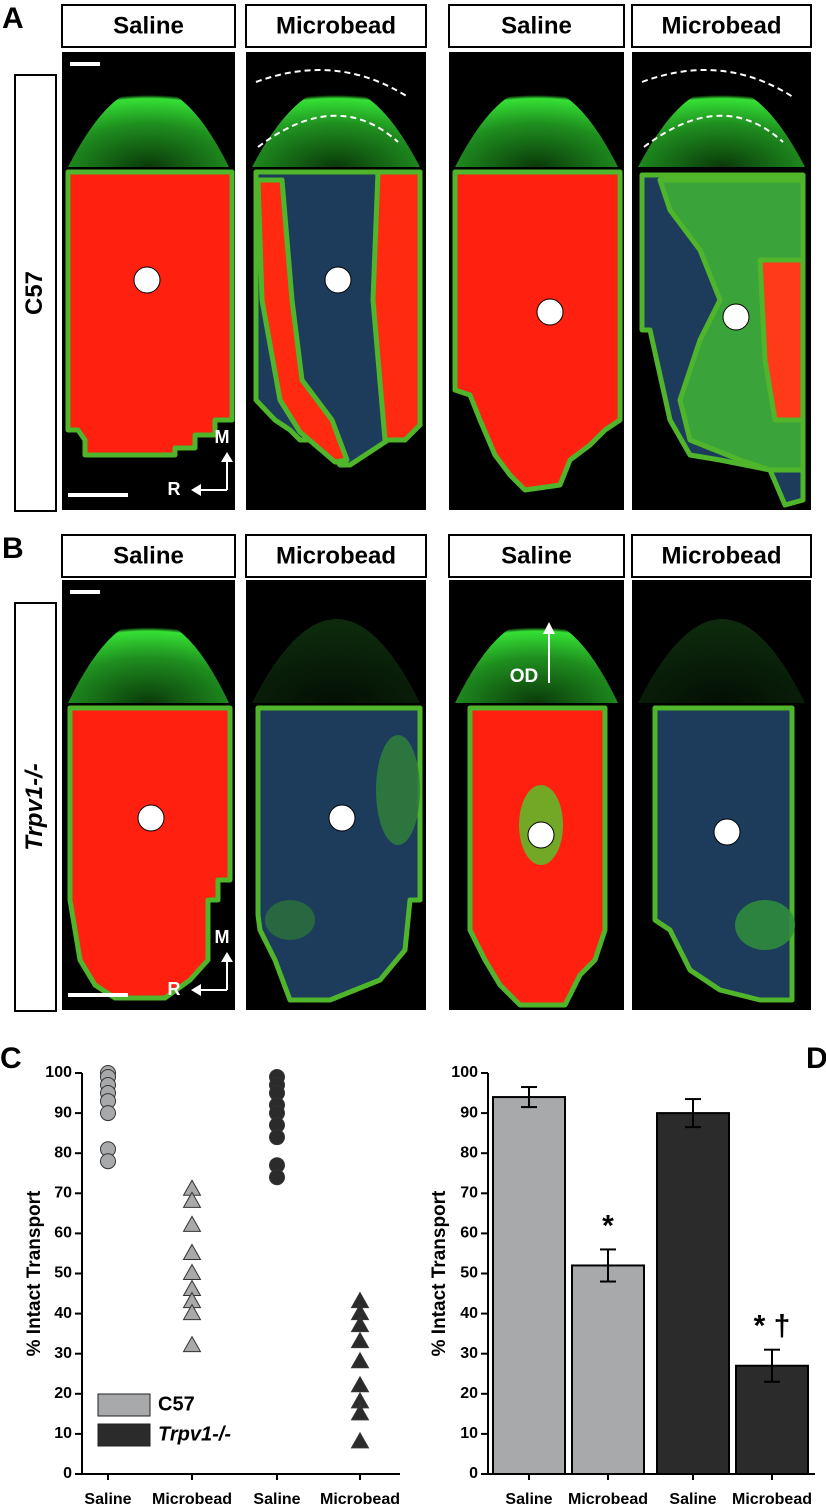 Image resolution: width=826 pixels, height=1512 pixels. I want to click on row-label: Trpv1-/-, so click(34, 807).